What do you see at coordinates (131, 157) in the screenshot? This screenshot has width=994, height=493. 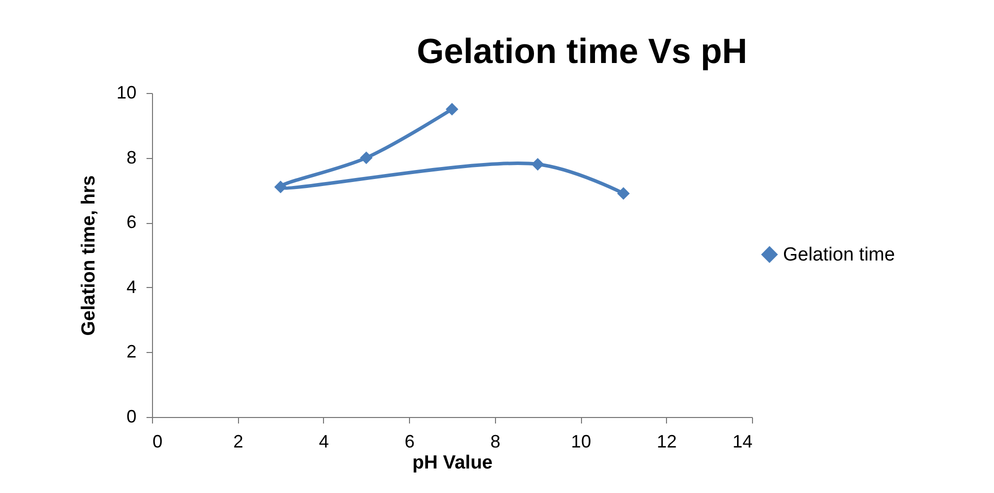 I see `y-tick-label: 8` at bounding box center [131, 157].